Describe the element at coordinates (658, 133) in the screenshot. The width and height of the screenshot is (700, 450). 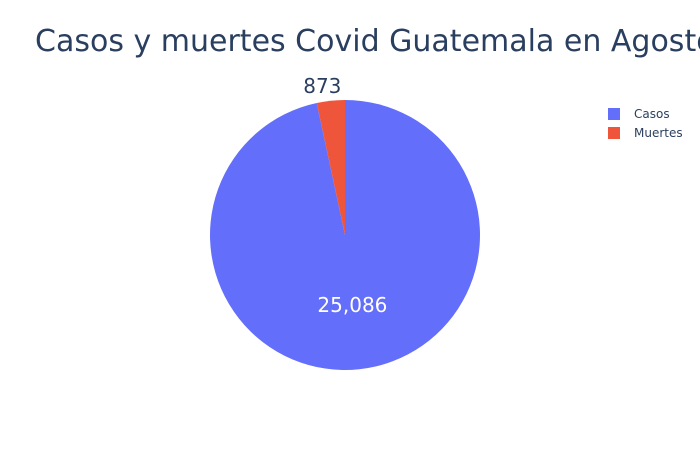
I see `legend-label-muertes: Muertes` at that location.